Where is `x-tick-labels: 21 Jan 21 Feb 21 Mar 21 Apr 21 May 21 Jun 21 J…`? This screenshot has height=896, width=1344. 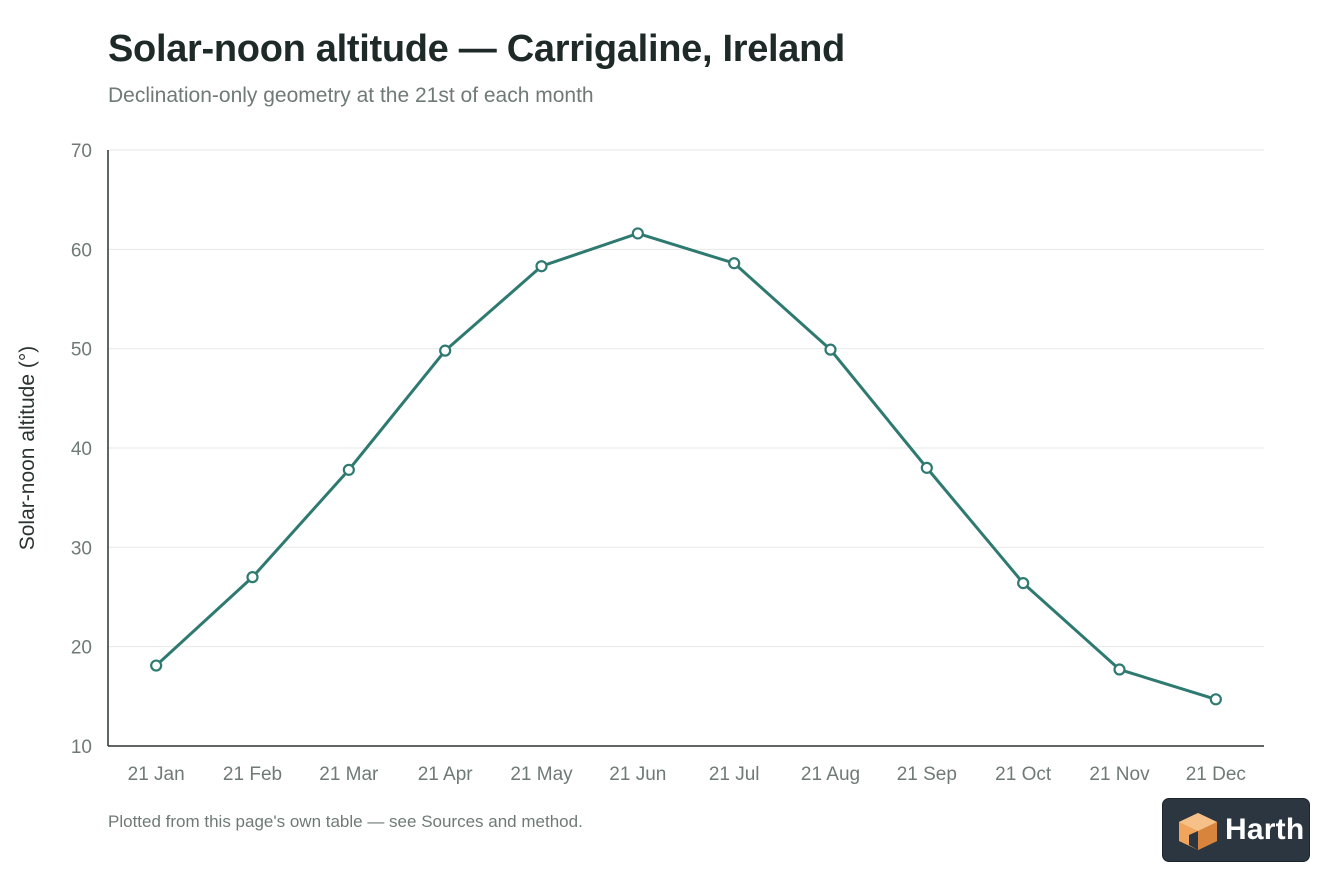
x-tick-labels: 21 Jan 21 Feb 21 Mar 21 Apr 21 May 21 Jun 21 J… is located at coordinates (687, 774).